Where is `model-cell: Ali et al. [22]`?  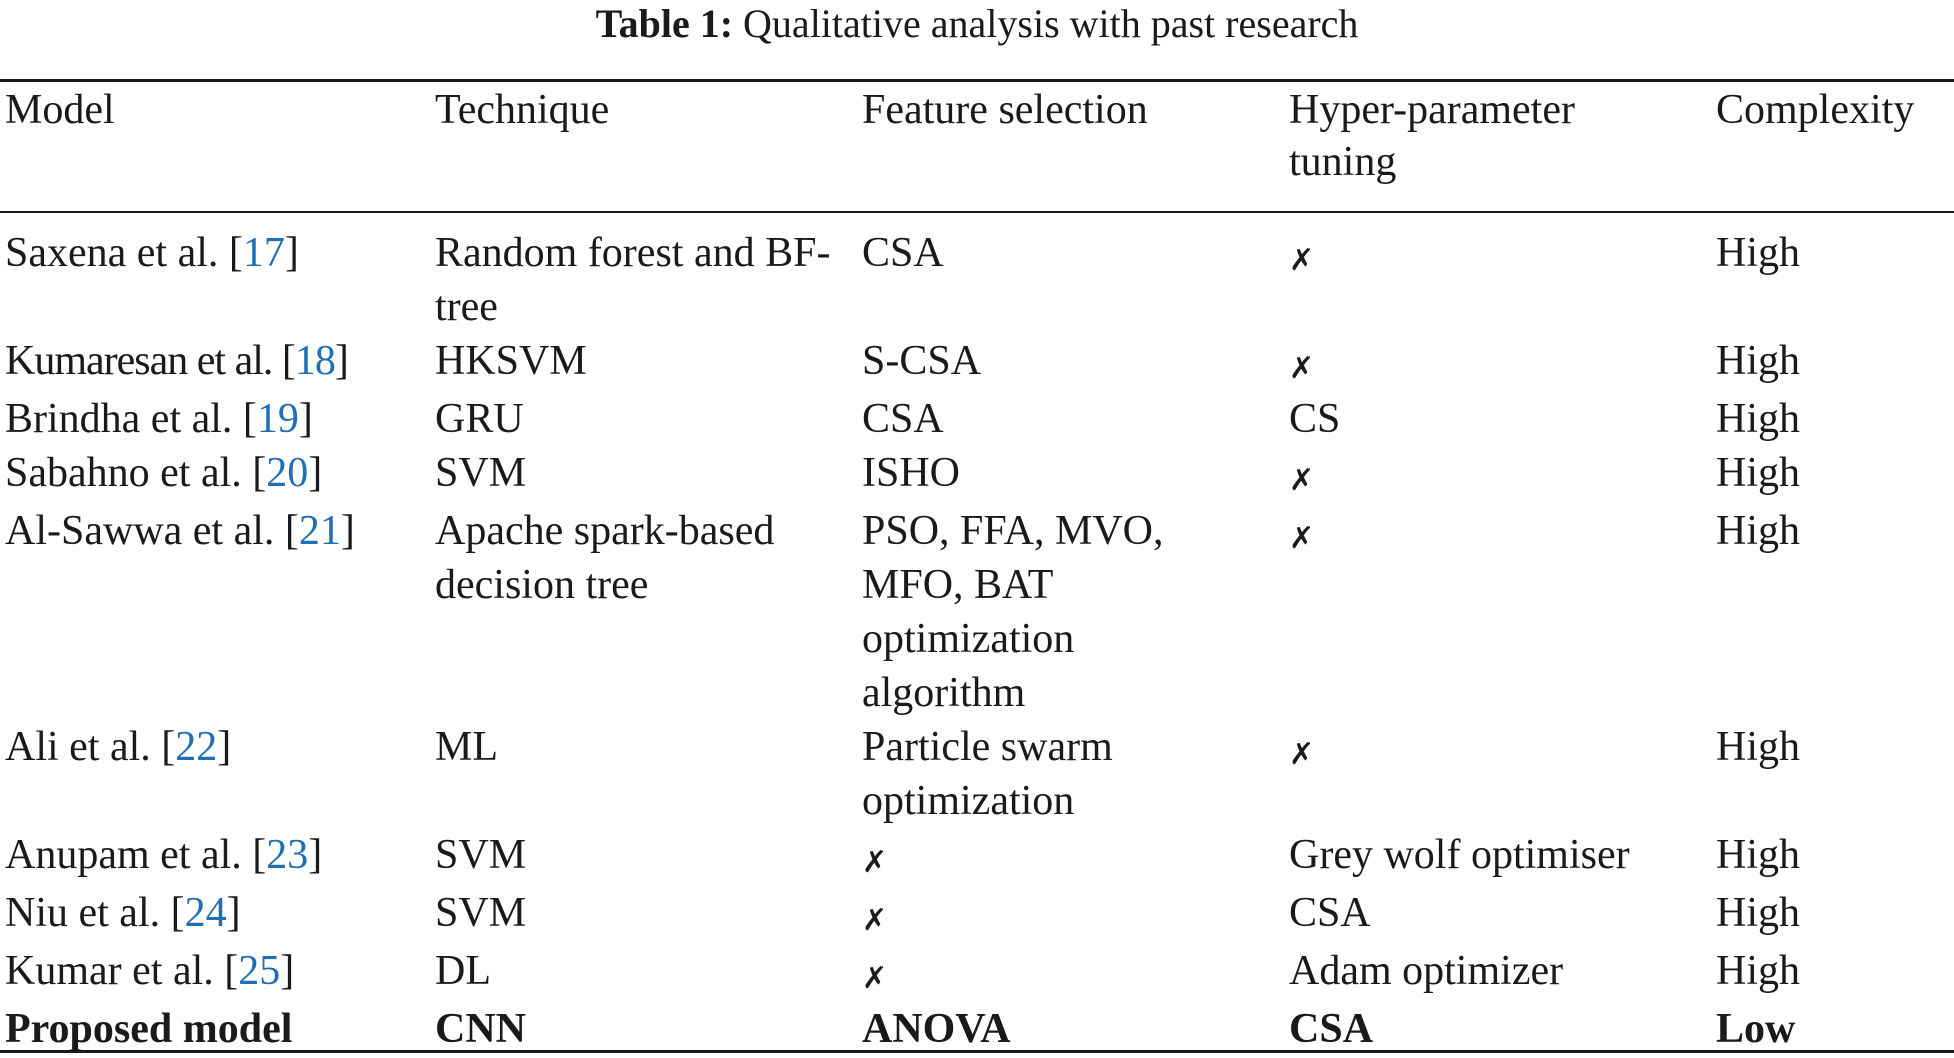
model-cell: Ali et al. [22] is located at coordinates (118, 747).